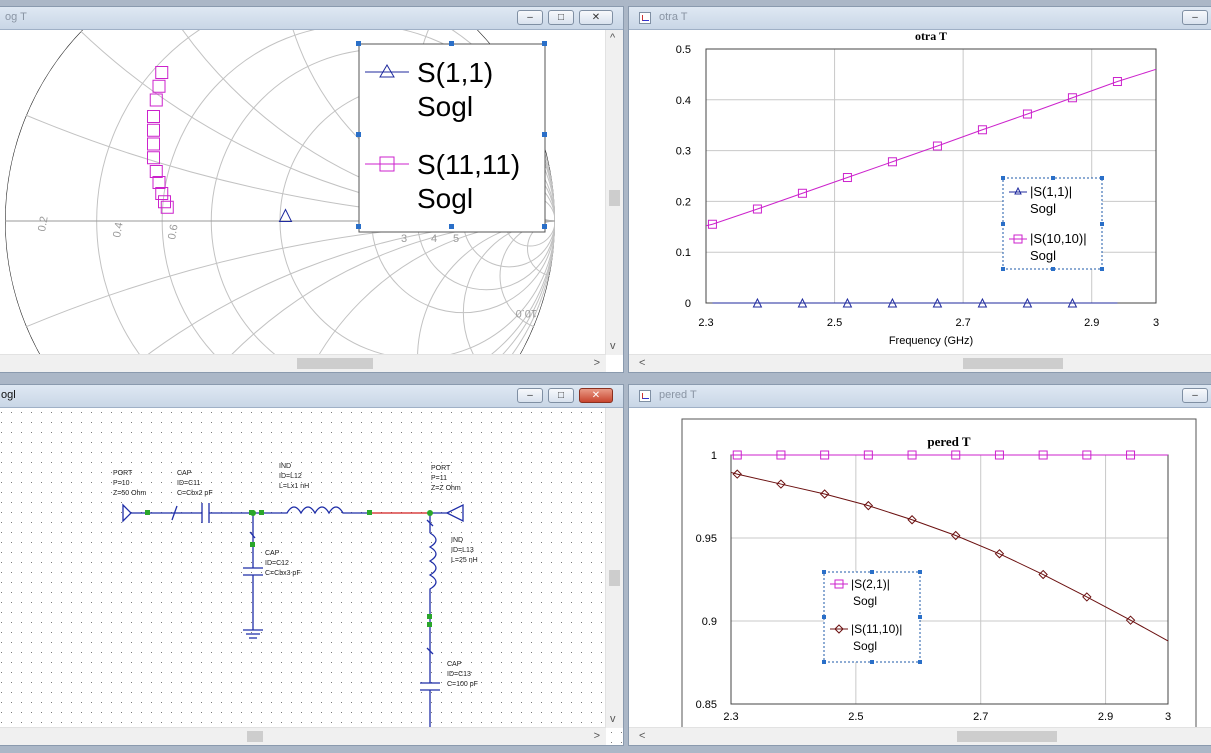  I want to click on triangle-marker-icon, so click(387, 71).